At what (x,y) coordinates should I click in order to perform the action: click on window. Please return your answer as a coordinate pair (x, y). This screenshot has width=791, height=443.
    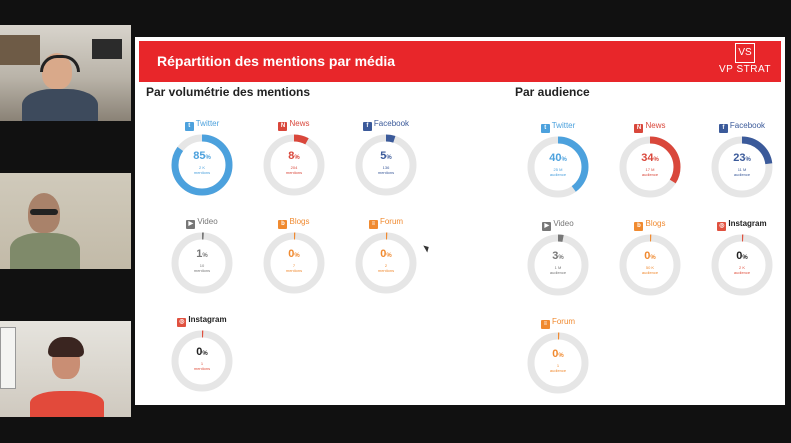
    Looking at the image, I should click on (8, 358).